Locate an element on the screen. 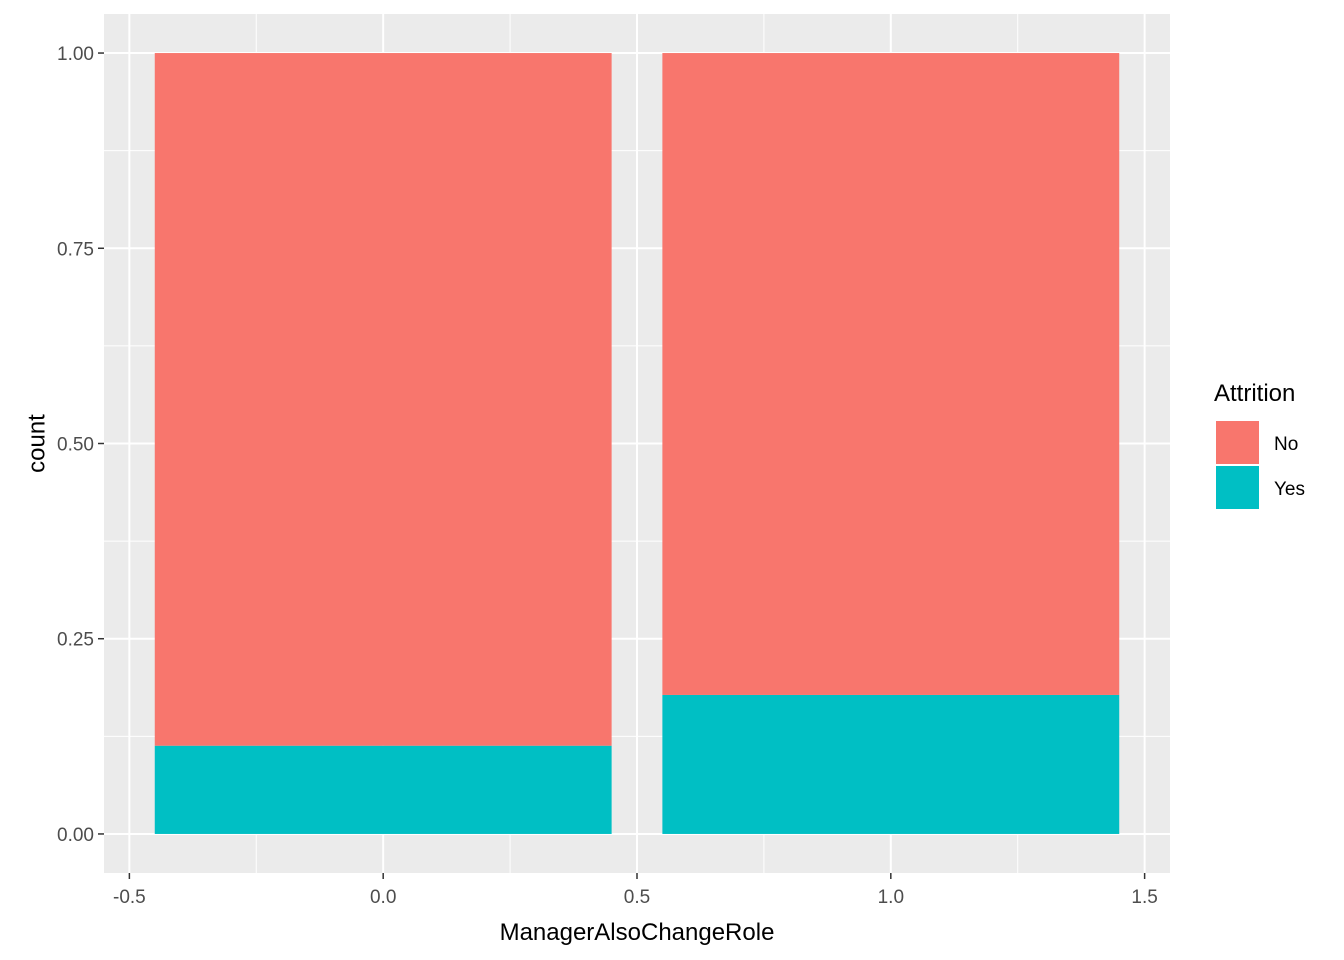 The image size is (1344, 960). x-axis: -0.5 0.0 0.5 1.0 1.5 is located at coordinates (635, 890).